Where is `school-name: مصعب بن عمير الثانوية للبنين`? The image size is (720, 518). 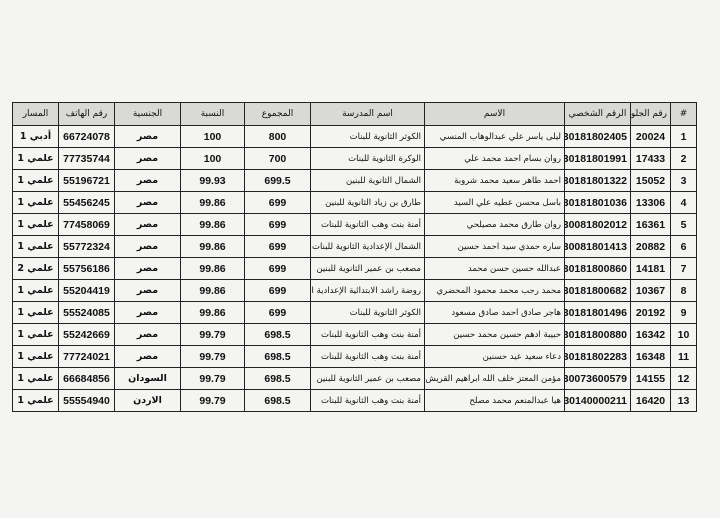 school-name: مصعب بن عمير الثانوية للبنين is located at coordinates (367, 378).